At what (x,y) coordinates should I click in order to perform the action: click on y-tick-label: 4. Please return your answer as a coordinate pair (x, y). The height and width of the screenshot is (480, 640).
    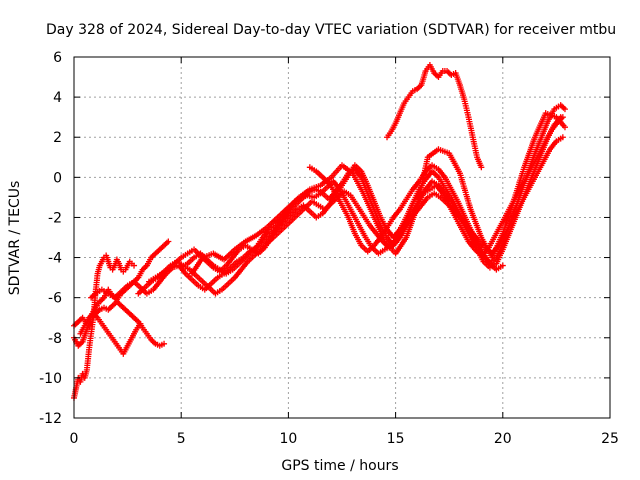
    Looking at the image, I should click on (57, 98).